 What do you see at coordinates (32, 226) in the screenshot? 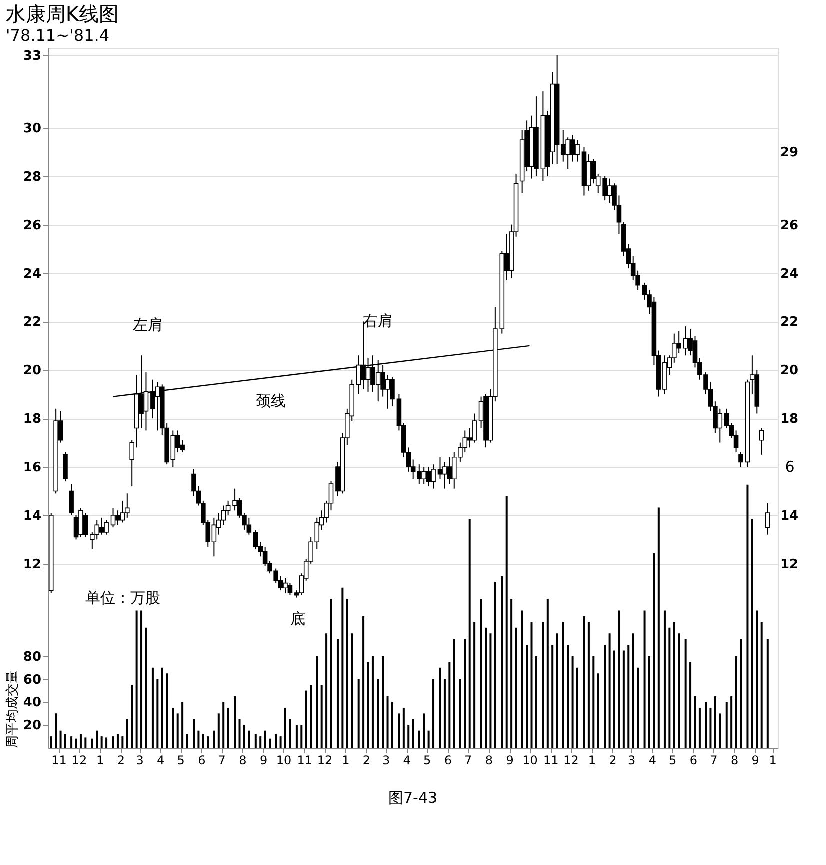
I see `y-tick-label: 26` at bounding box center [32, 226].